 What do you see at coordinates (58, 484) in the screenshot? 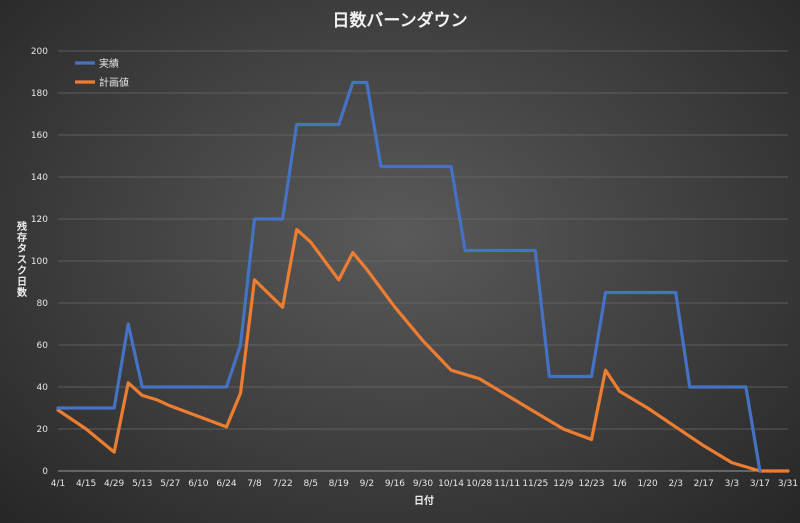
I see `x-tick-label: 4/1` at bounding box center [58, 484].